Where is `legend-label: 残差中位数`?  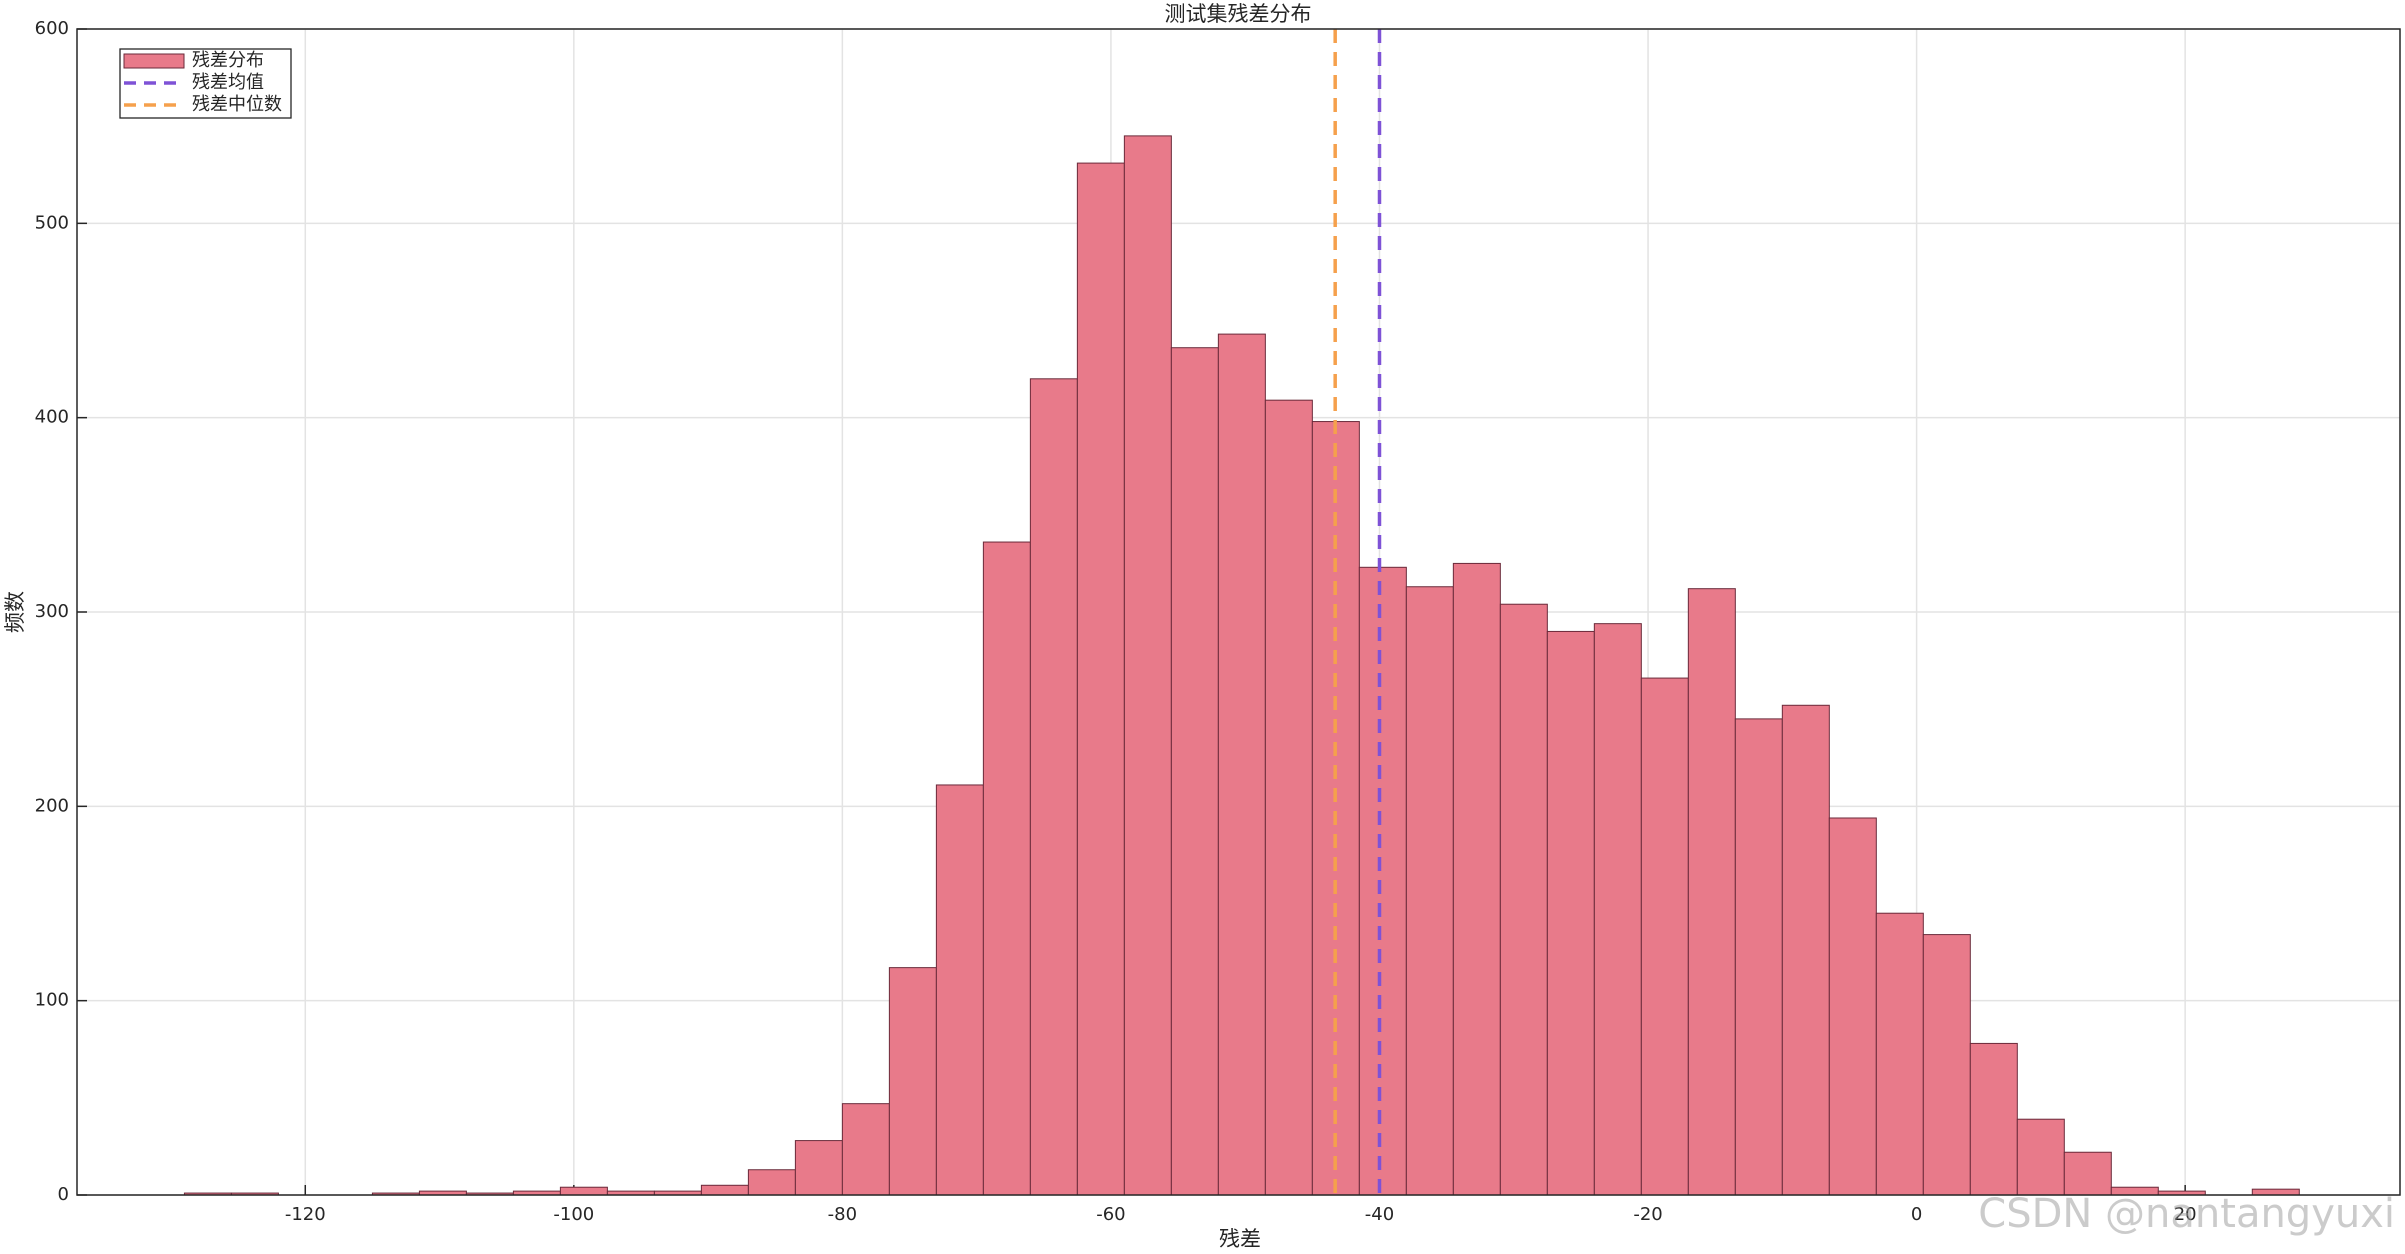
legend-label: 残差中位数 is located at coordinates (237, 104).